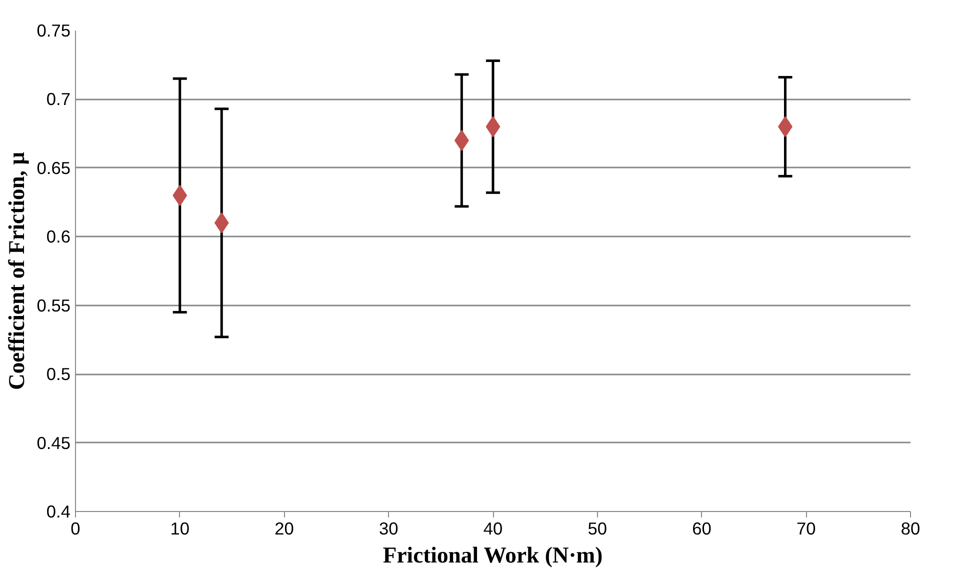 Image resolution: width=956 pixels, height=579 pixels. What do you see at coordinates (16, 271) in the screenshot?
I see `y-axis-title: Coefficient of Friction, μ` at bounding box center [16, 271].